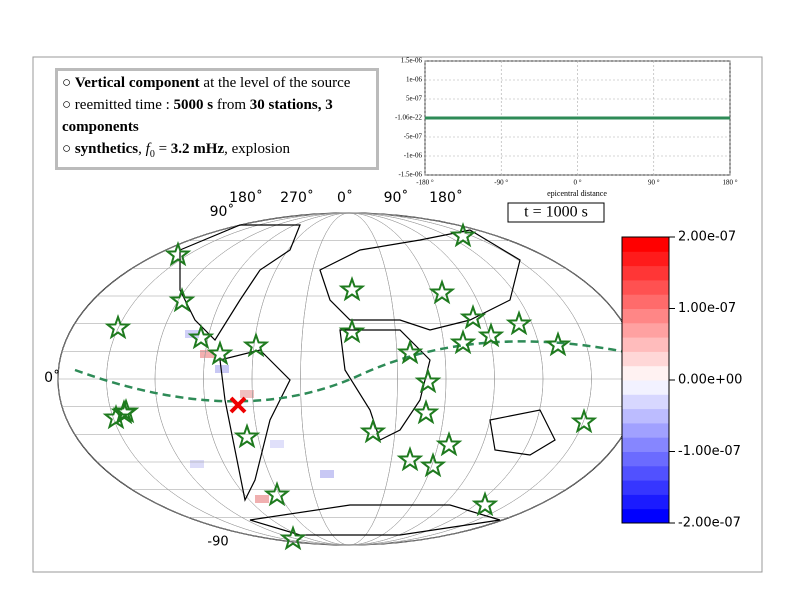 This screenshot has height=612, width=792. What do you see at coordinates (297, 197) in the screenshot?
I see `longitude-label: 270˚` at bounding box center [297, 197].